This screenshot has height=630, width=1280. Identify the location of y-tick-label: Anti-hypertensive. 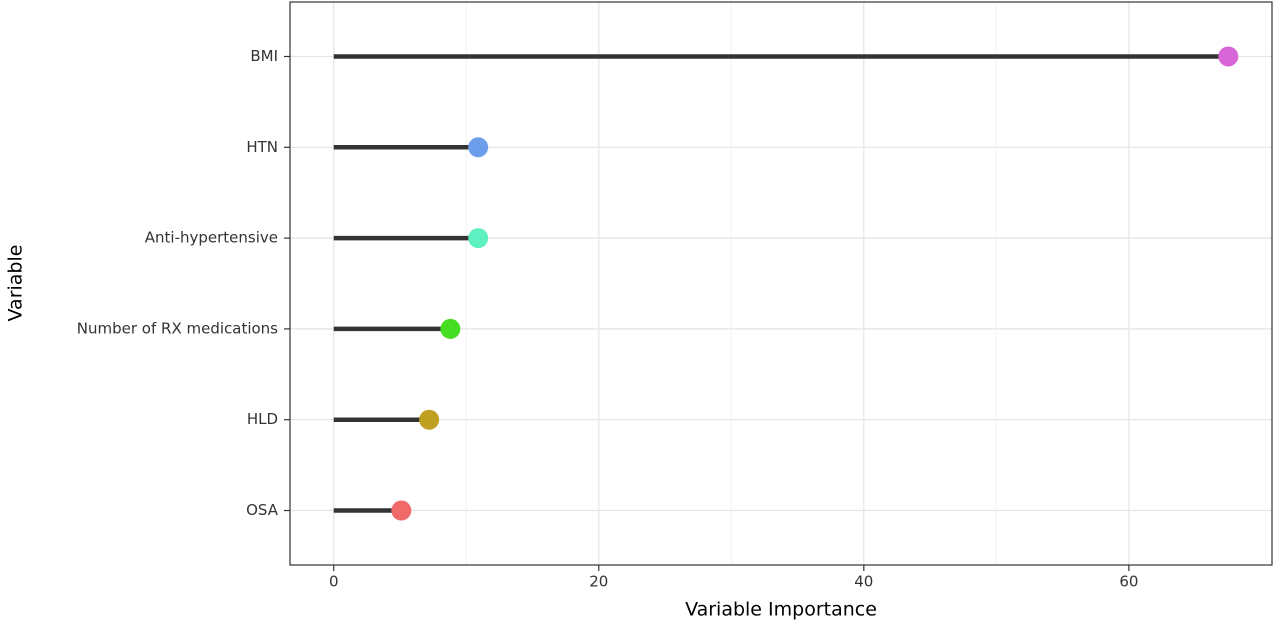
(211, 238).